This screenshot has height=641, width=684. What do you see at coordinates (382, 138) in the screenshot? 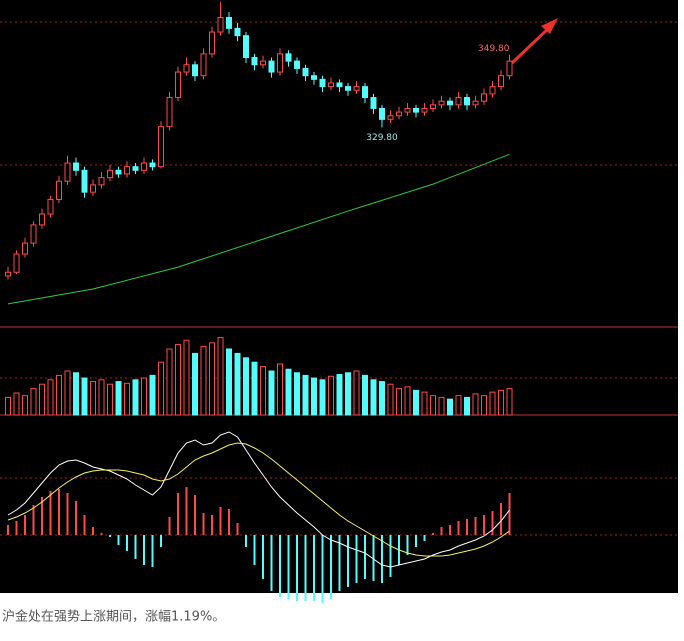
I see `price-label: 329.80` at bounding box center [382, 138].